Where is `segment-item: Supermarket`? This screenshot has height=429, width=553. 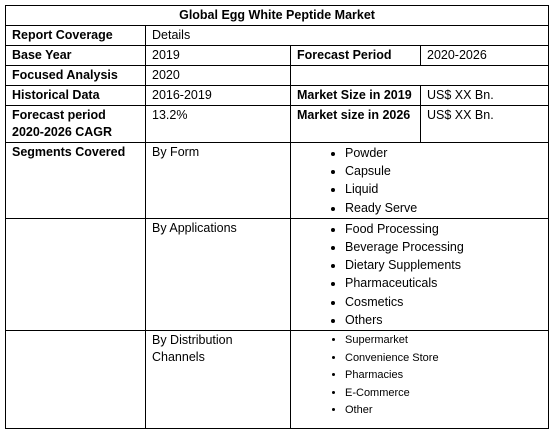 segment-item: Supermarket is located at coordinates (443, 341).